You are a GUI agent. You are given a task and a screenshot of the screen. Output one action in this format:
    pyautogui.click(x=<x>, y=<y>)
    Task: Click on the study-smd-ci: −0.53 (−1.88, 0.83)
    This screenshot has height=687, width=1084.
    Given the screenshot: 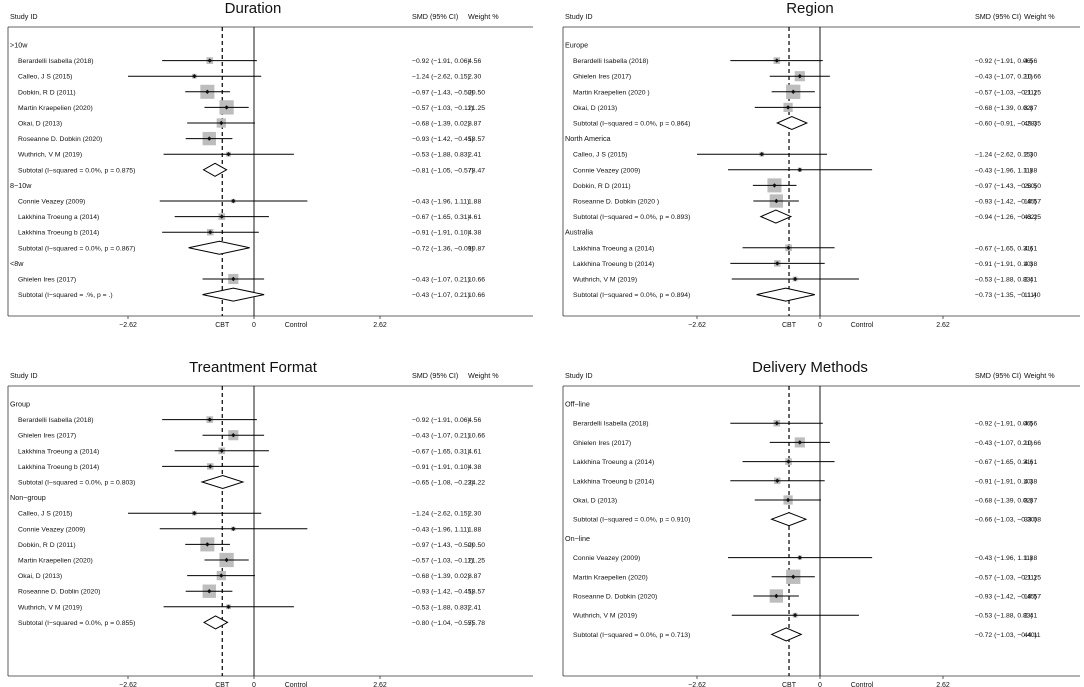 What is the action you would take?
    pyautogui.click(x=441, y=155)
    